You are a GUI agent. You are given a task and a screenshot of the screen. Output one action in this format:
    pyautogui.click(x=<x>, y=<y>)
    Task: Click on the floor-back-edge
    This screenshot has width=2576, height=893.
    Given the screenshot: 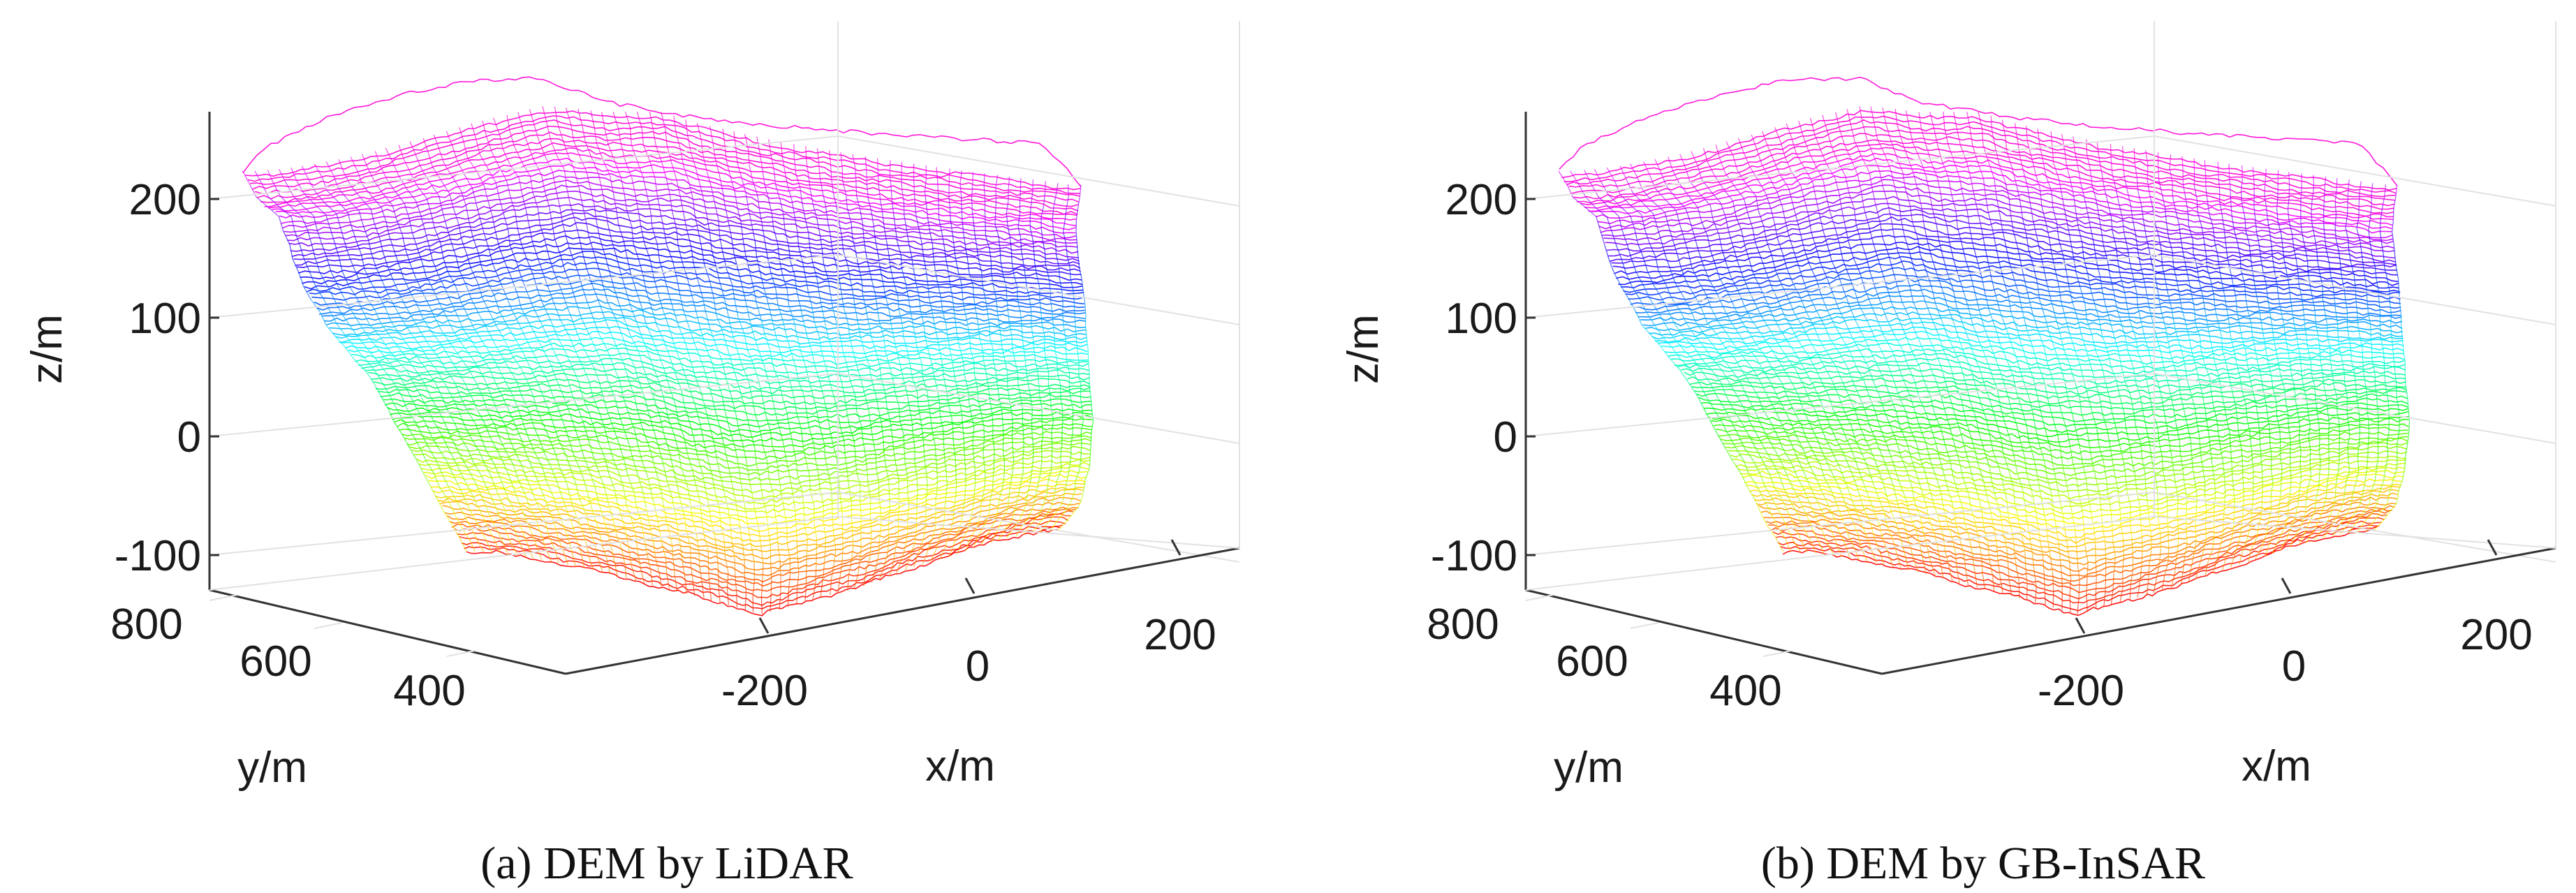 What is the action you would take?
    pyautogui.click(x=524, y=553)
    